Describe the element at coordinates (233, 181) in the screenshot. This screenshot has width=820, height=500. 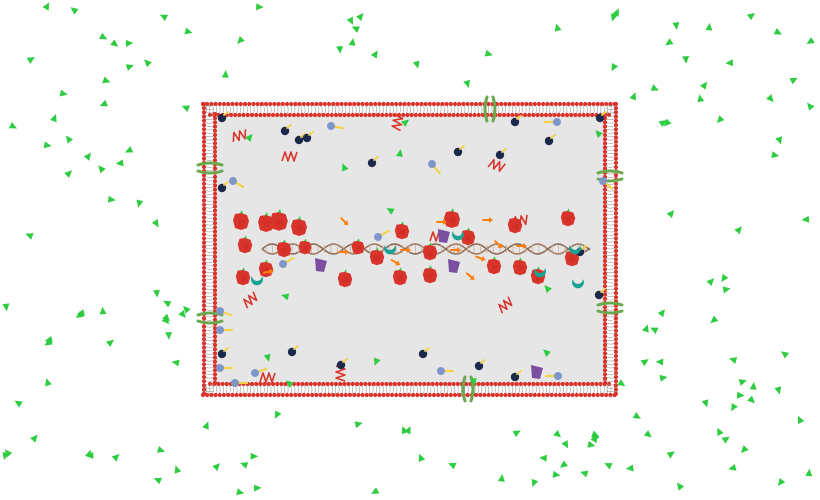
I see `blue-head` at that location.